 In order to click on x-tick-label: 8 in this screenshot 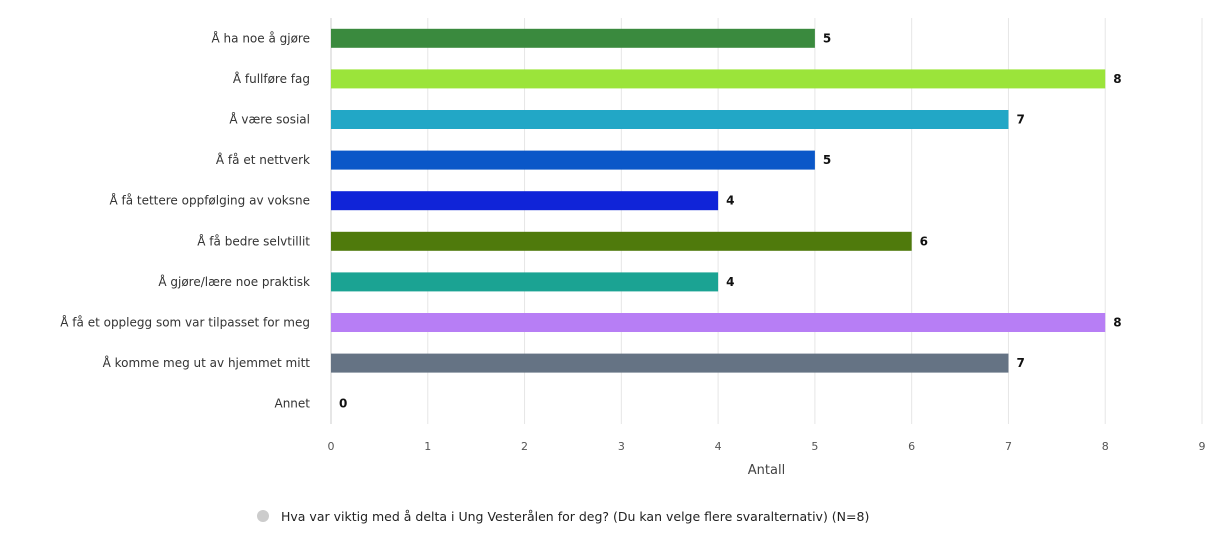, I will do `click(1105, 446)`.